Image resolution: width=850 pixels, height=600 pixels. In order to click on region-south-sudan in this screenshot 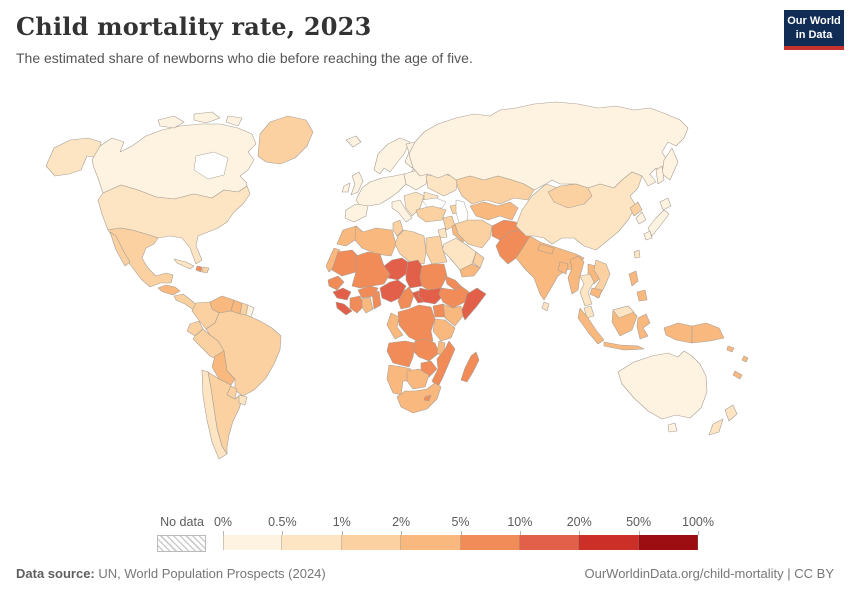, I will do `click(430, 296)`.